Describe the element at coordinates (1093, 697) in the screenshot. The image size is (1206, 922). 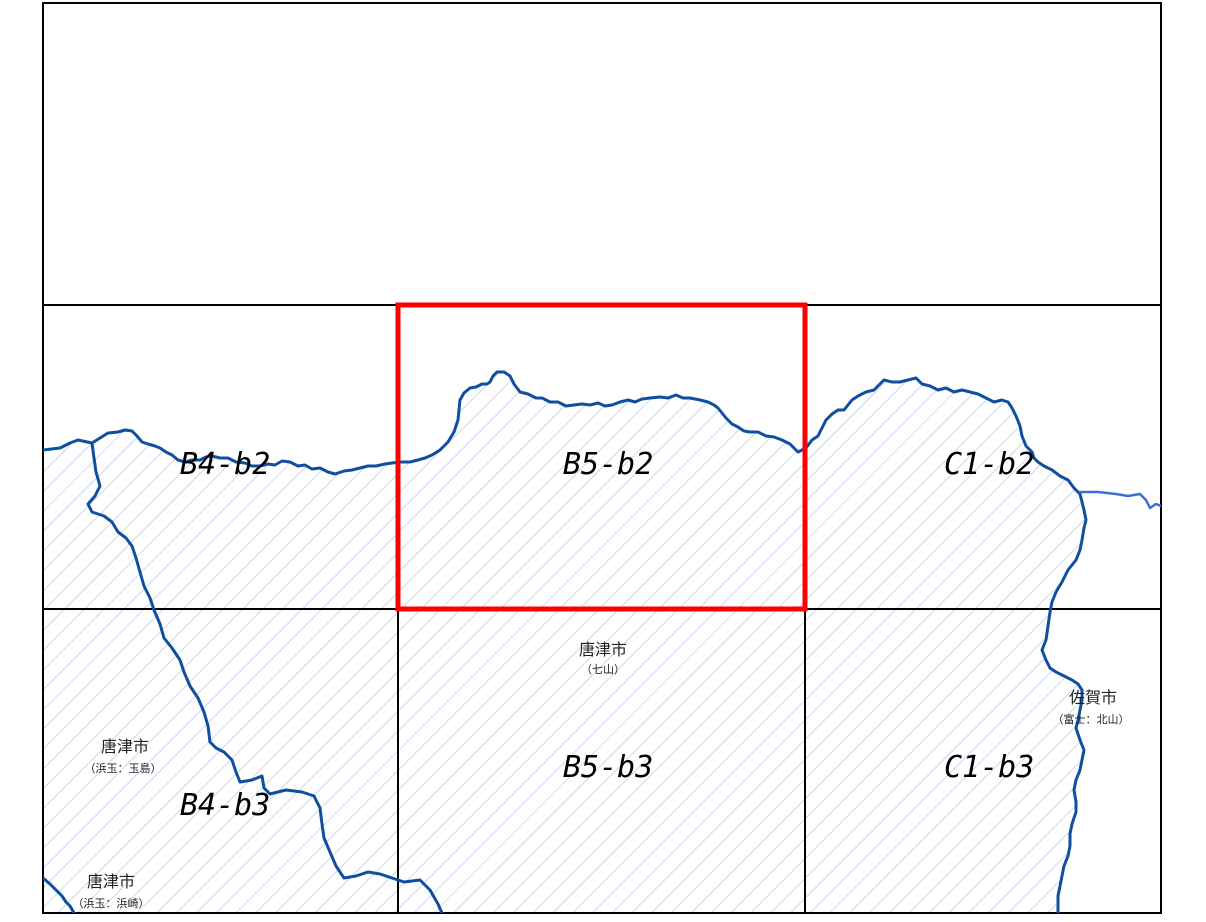
I see `place-name-saga-fuji: 佐賀市` at that location.